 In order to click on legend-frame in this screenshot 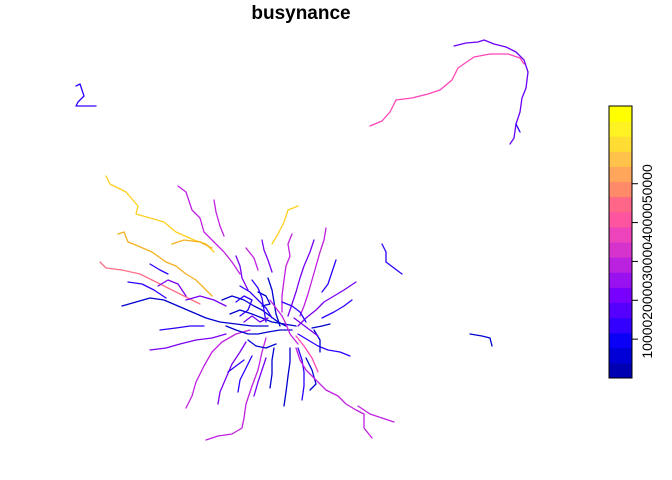, I will do `click(620, 242)`.